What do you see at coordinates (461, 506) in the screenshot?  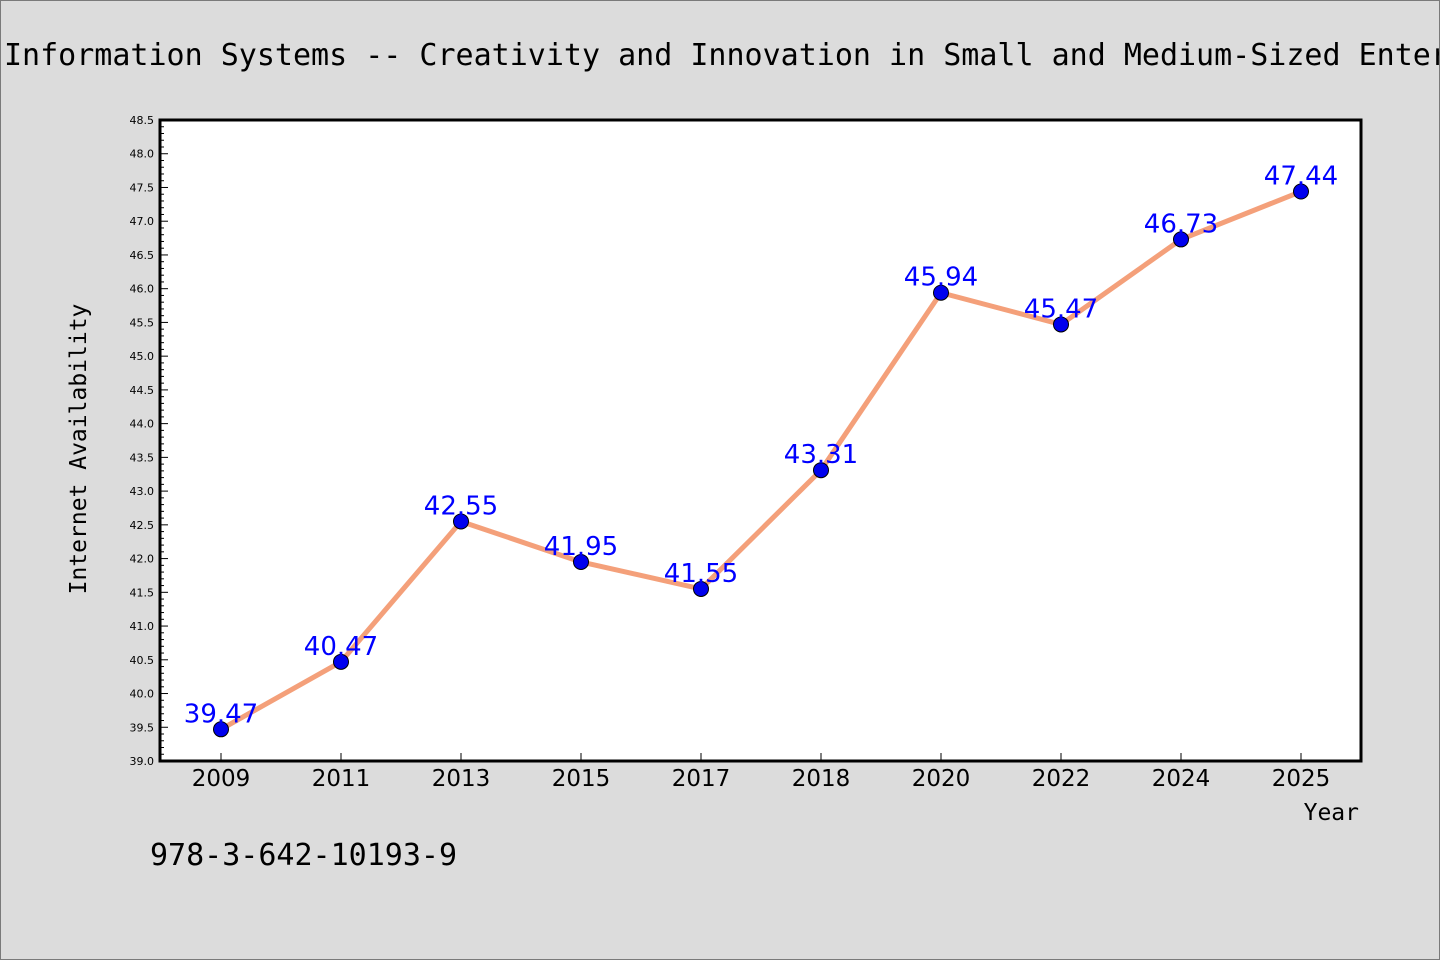 I see `data-label: 42.55` at bounding box center [461, 506].